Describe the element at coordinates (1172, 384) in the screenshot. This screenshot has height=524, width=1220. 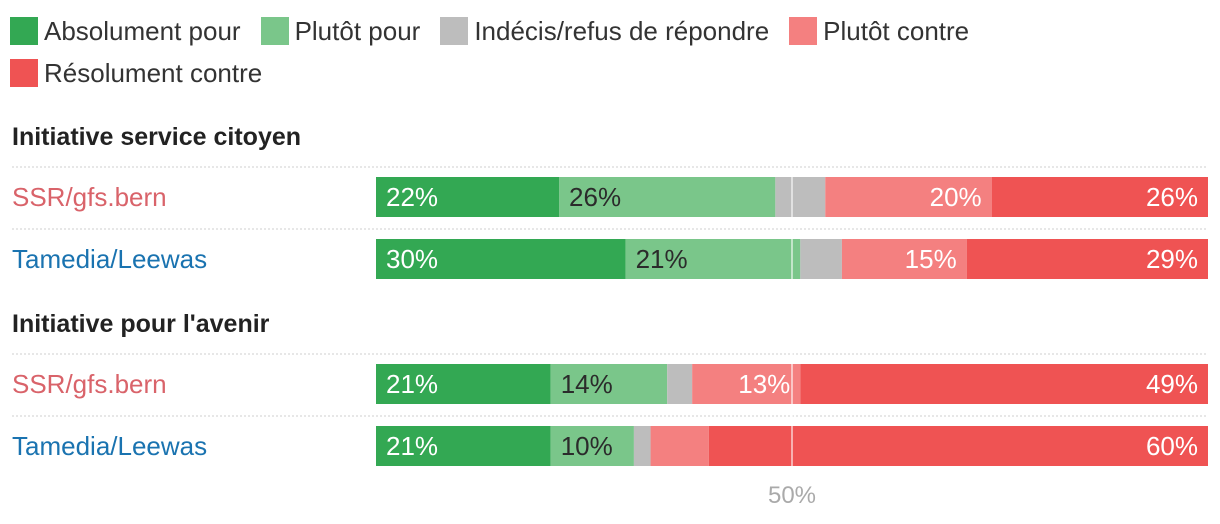
I see `data-label: 49%` at that location.